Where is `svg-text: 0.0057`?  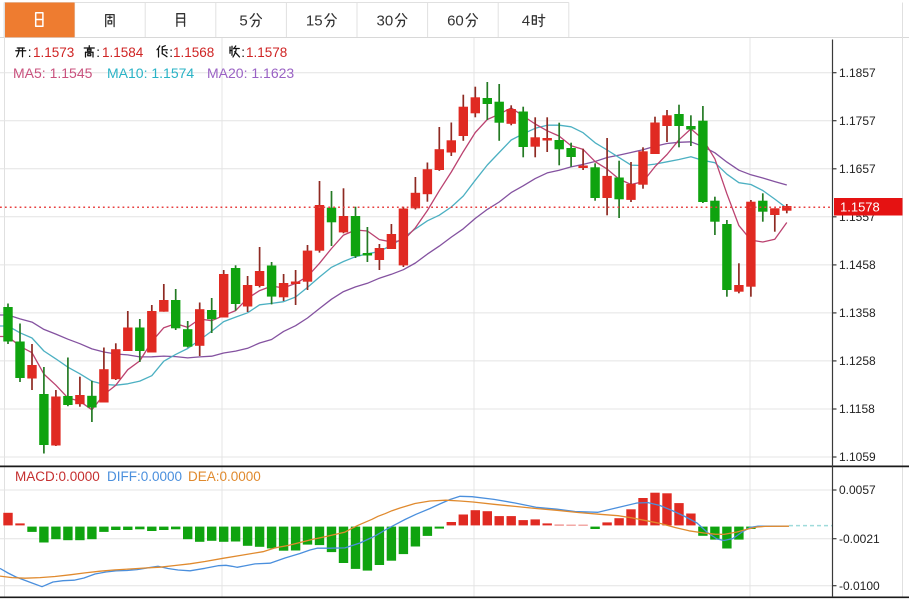 svg-text: 0.0057 is located at coordinates (857, 490).